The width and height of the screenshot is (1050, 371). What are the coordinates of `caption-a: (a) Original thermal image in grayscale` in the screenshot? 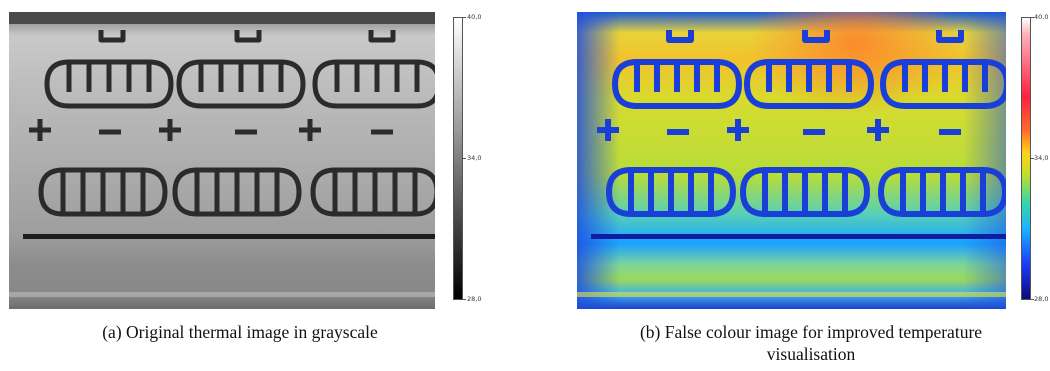 It's located at (240, 332).